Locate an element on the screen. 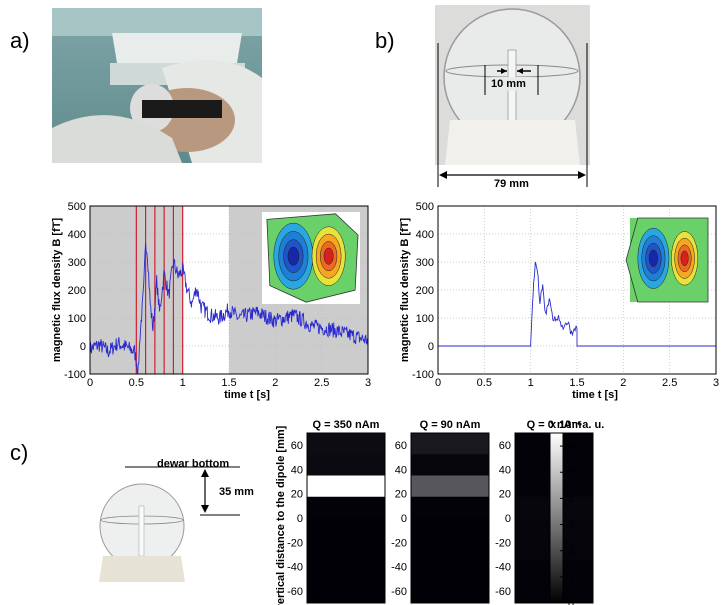 This screenshot has width=725, height=605. x-tick-label: 3 is located at coordinates (368, 383).